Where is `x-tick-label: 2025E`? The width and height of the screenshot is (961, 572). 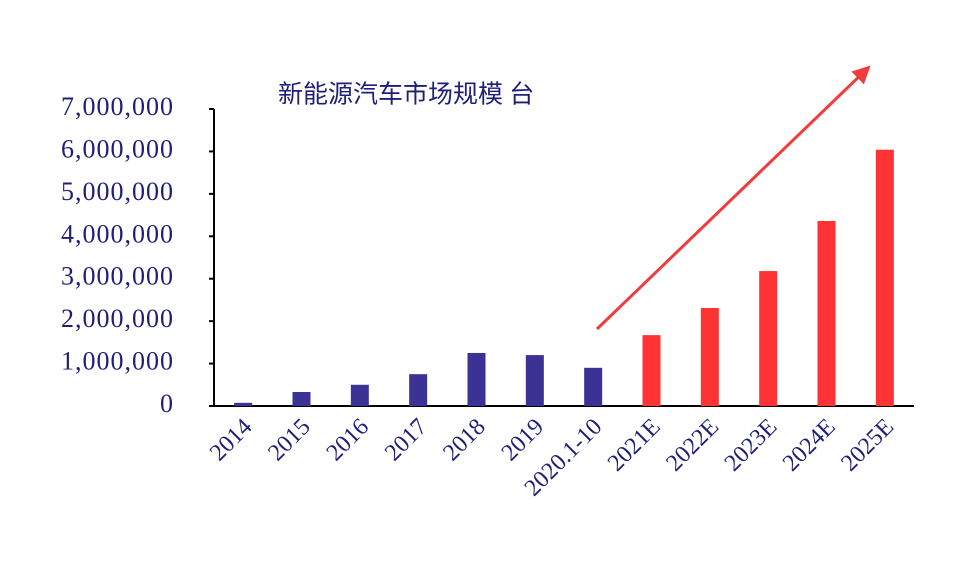
x-tick-label: 2025E is located at coordinates (867, 445).